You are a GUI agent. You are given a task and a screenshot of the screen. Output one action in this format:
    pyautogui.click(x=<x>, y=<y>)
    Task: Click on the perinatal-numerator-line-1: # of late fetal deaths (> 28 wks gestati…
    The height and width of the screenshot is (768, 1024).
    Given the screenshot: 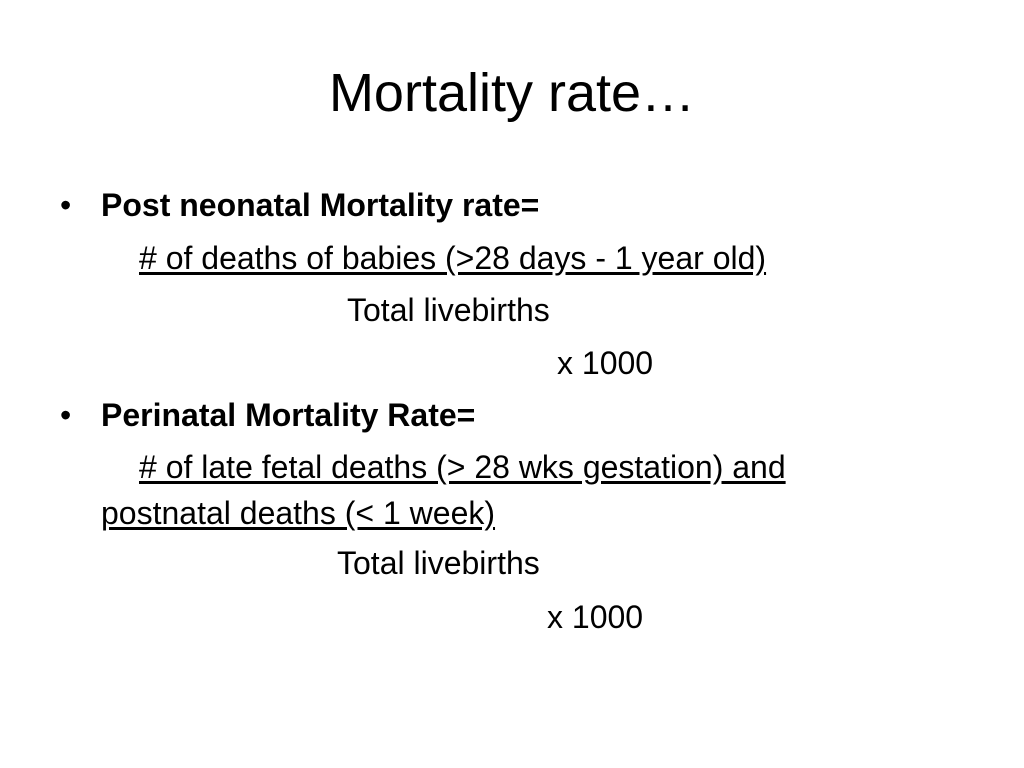 What is the action you would take?
    pyautogui.click(x=462, y=467)
    